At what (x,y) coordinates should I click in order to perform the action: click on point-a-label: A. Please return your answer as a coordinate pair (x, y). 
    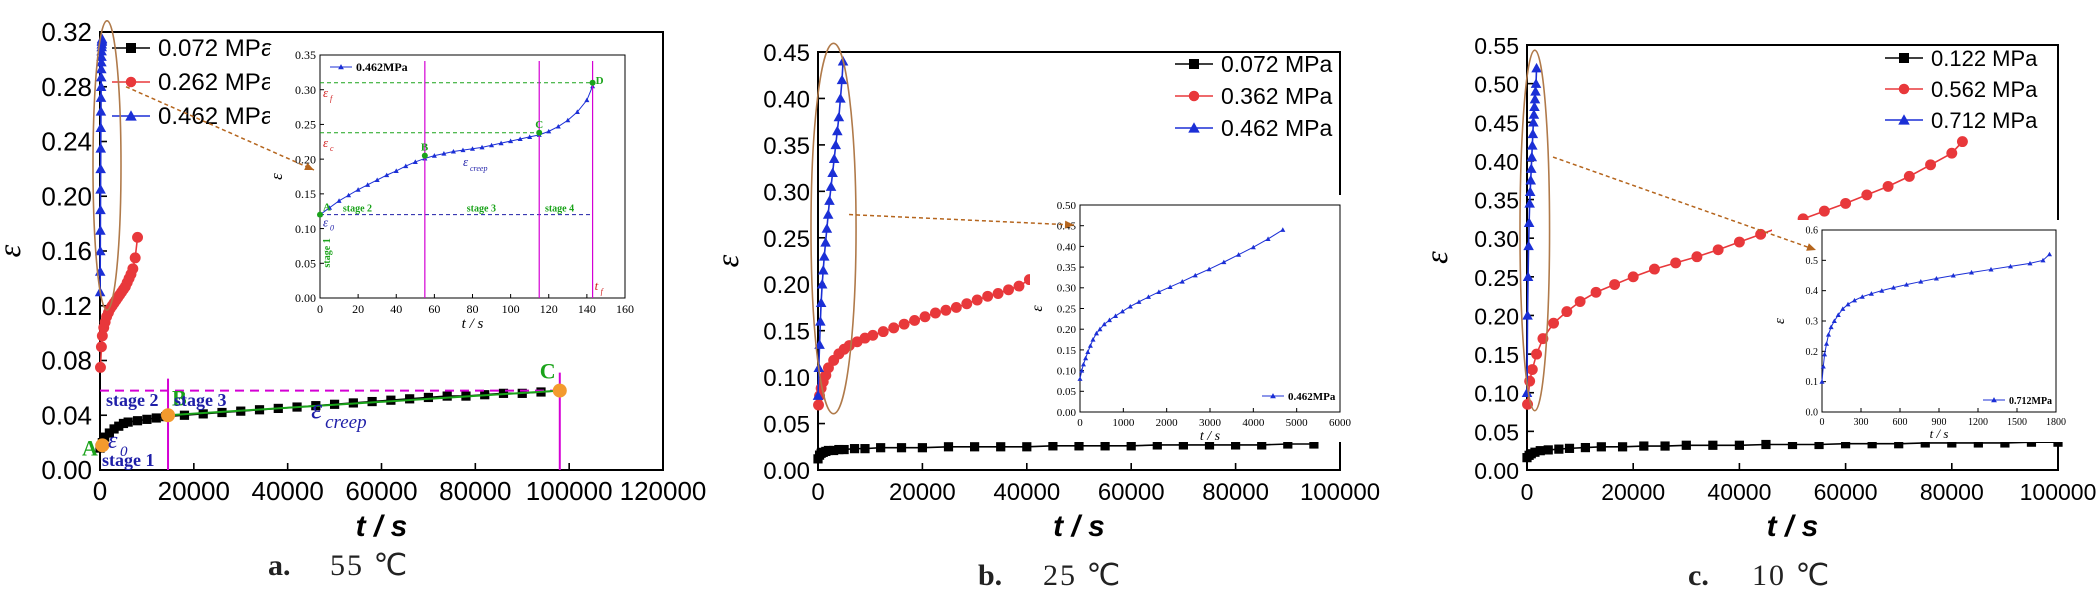
    Looking at the image, I should click on (90, 447).